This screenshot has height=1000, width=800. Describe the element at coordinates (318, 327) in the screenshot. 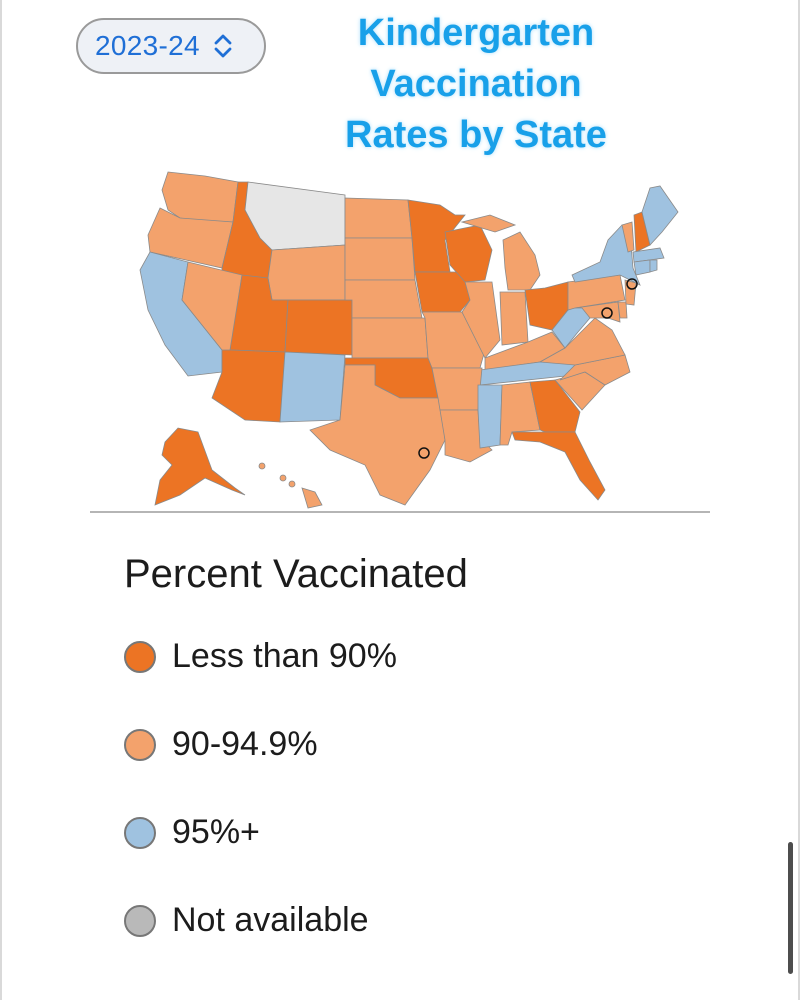

I see `state-colorado` at that location.